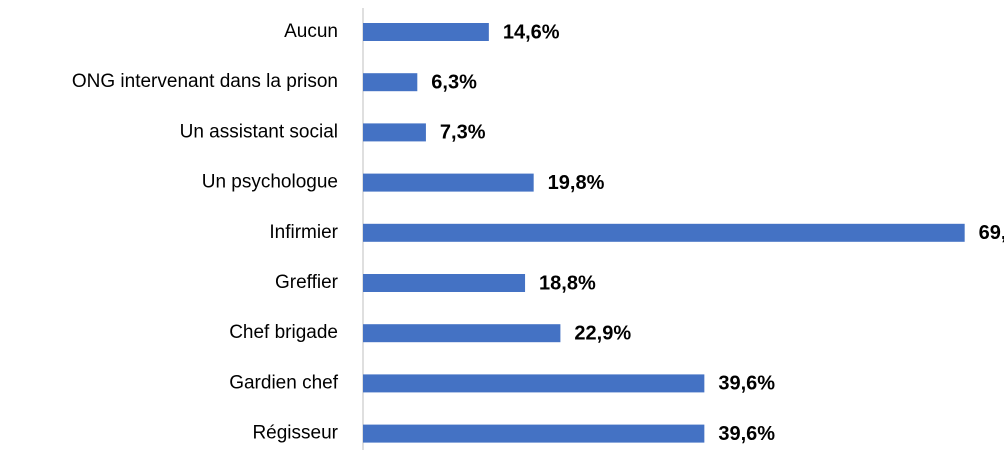 The height and width of the screenshot is (450, 1004). Describe the element at coordinates (991, 233) in the screenshot. I see `data-label: 69,8%` at that location.